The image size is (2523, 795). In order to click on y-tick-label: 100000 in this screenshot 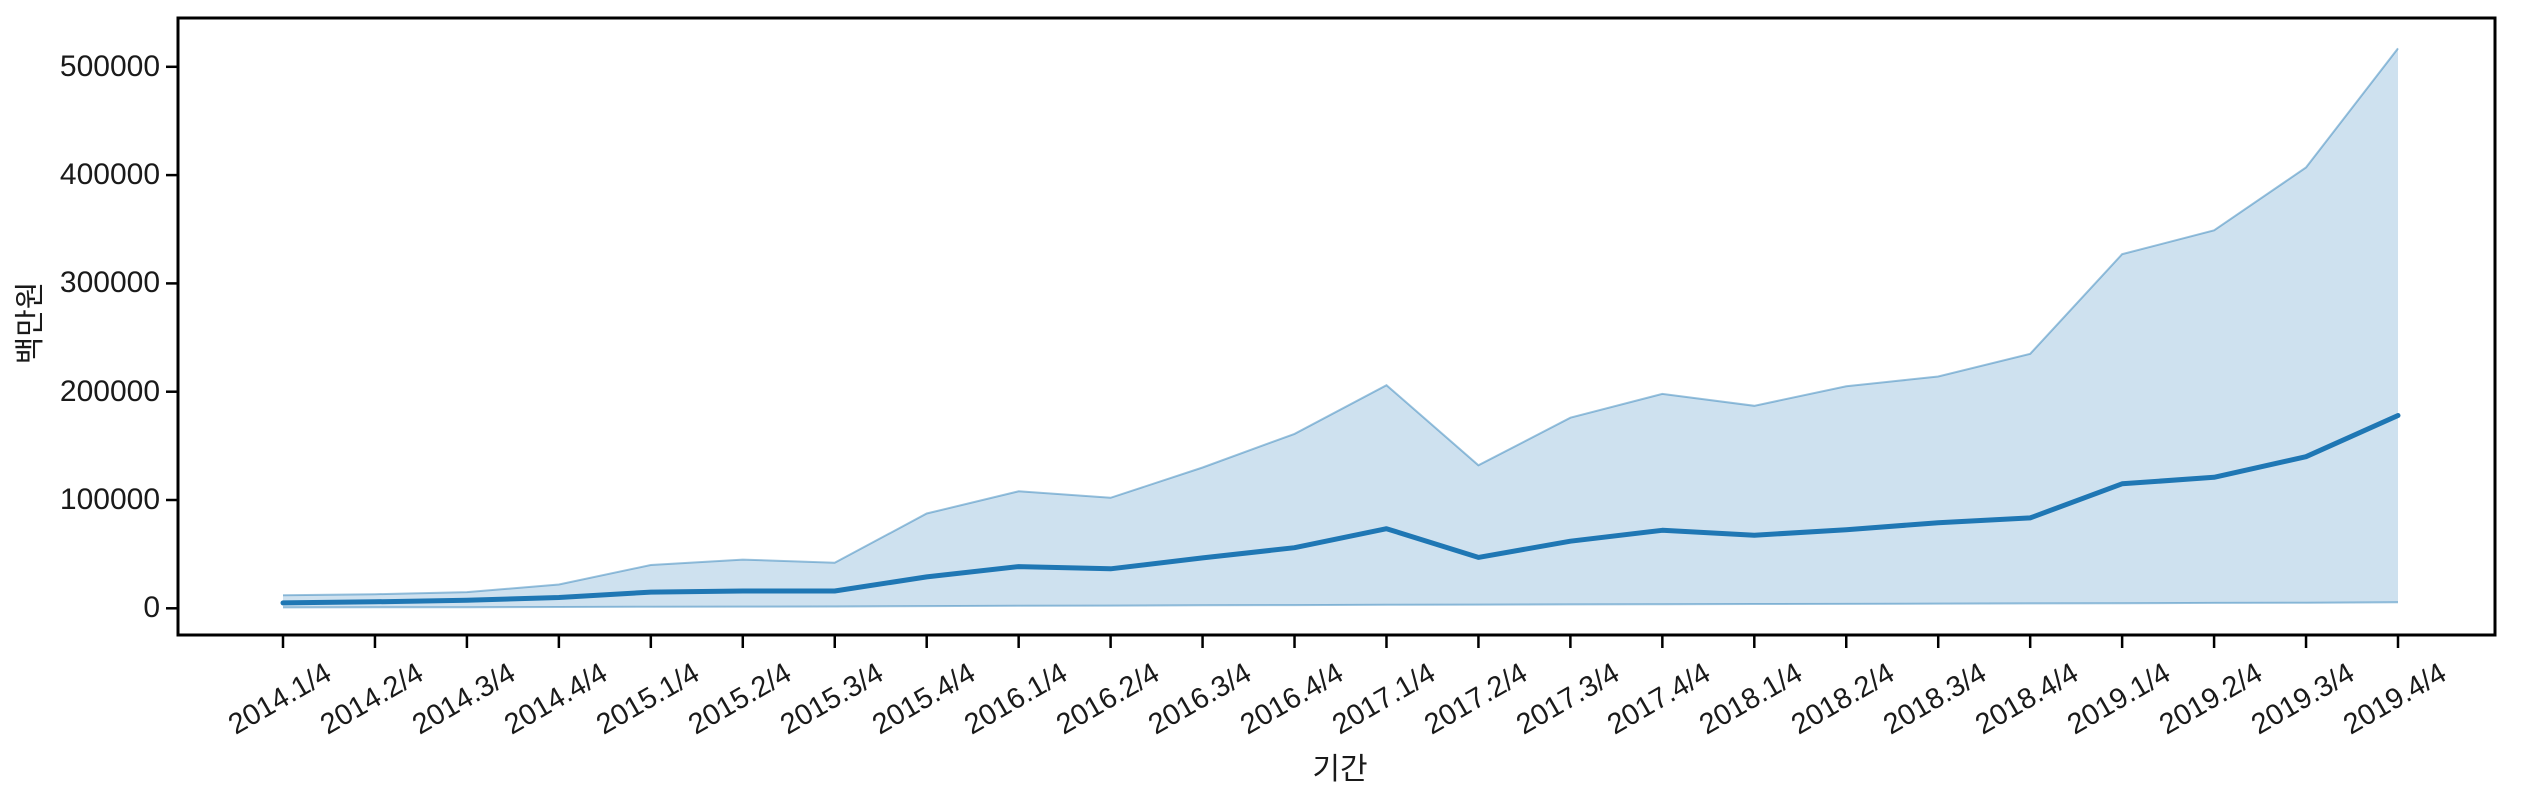, I will do `click(109, 499)`.